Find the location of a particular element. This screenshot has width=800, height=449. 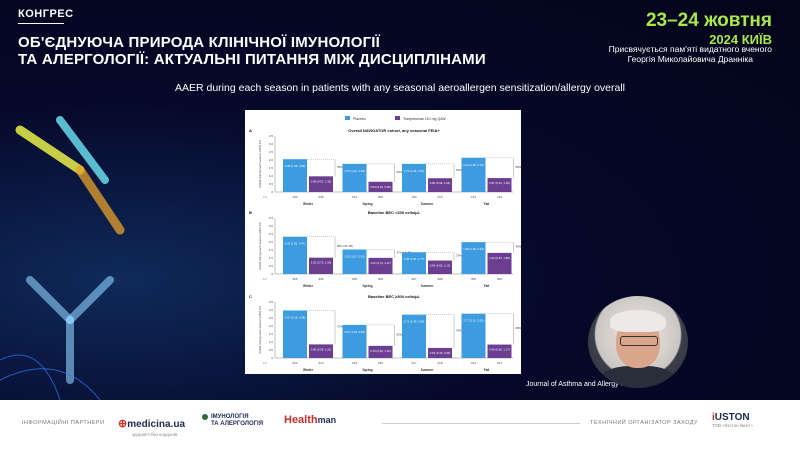

partners-label: ІНФОРМАЦІЙНІ ПАРТНЕРИ is located at coordinates (63, 423).